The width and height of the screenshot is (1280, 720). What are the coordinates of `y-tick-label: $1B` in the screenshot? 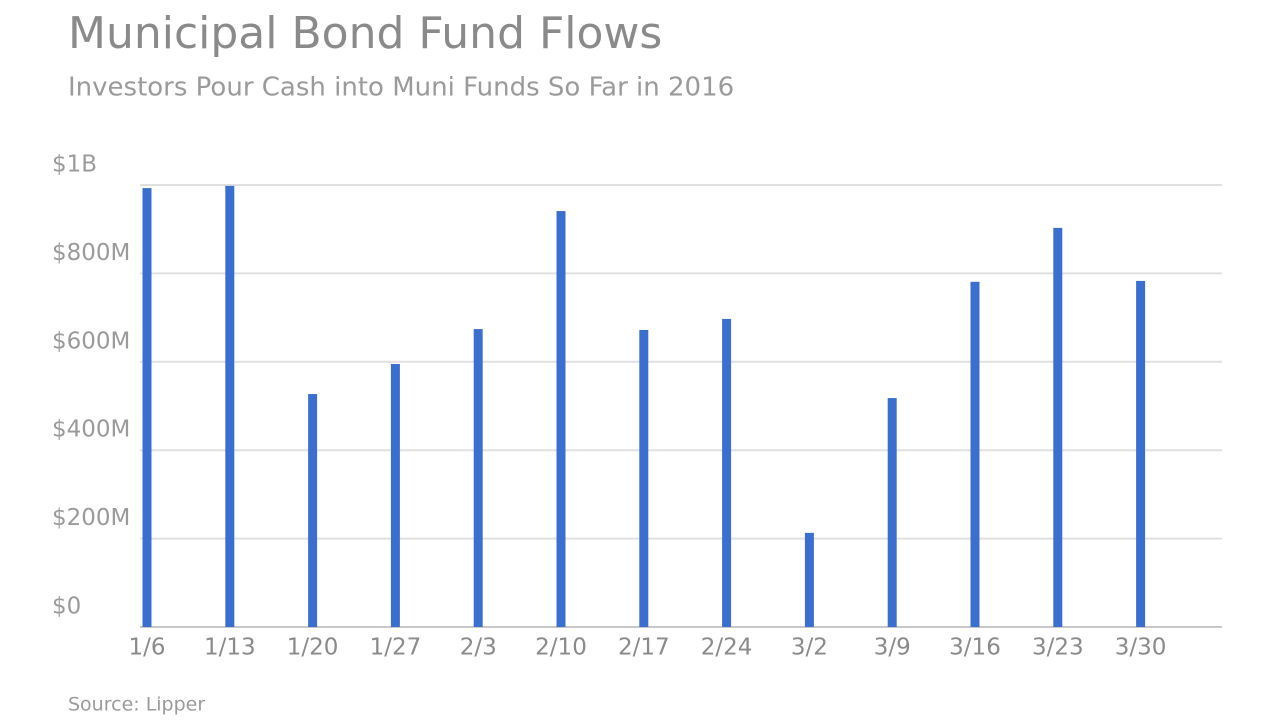 It's located at (74, 165).